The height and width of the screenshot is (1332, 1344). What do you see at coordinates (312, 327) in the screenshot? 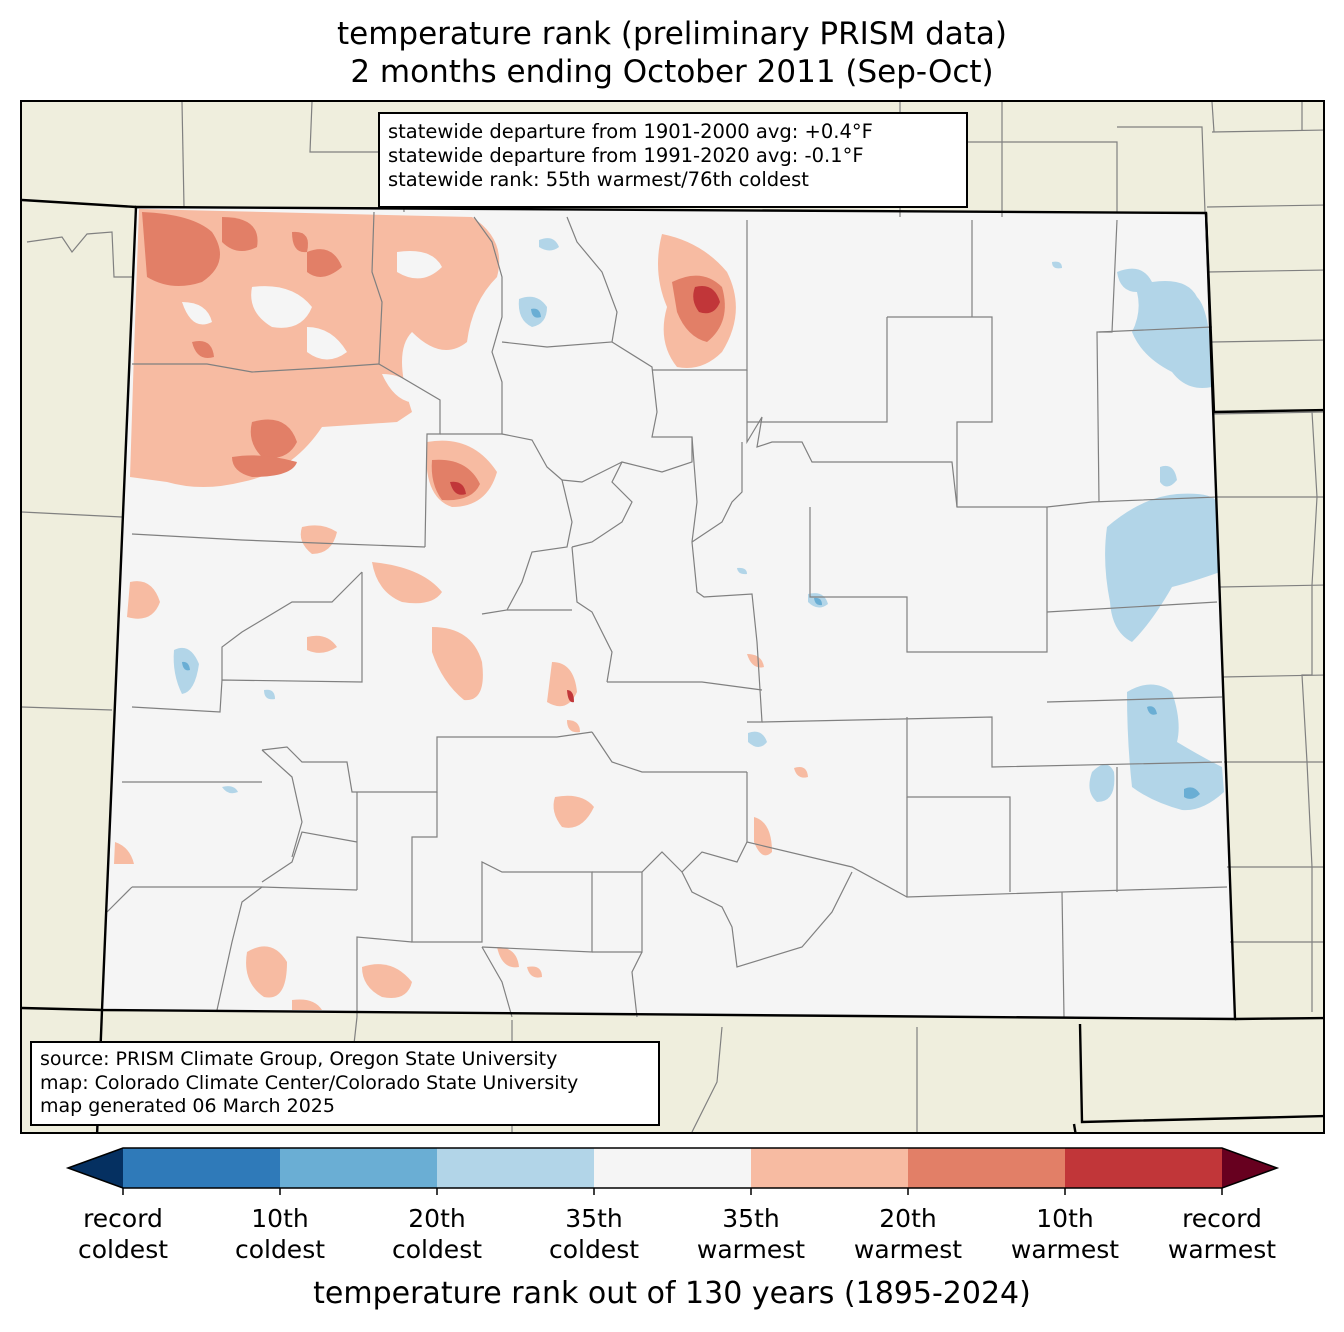
I see `neutral-holes` at bounding box center [312, 327].